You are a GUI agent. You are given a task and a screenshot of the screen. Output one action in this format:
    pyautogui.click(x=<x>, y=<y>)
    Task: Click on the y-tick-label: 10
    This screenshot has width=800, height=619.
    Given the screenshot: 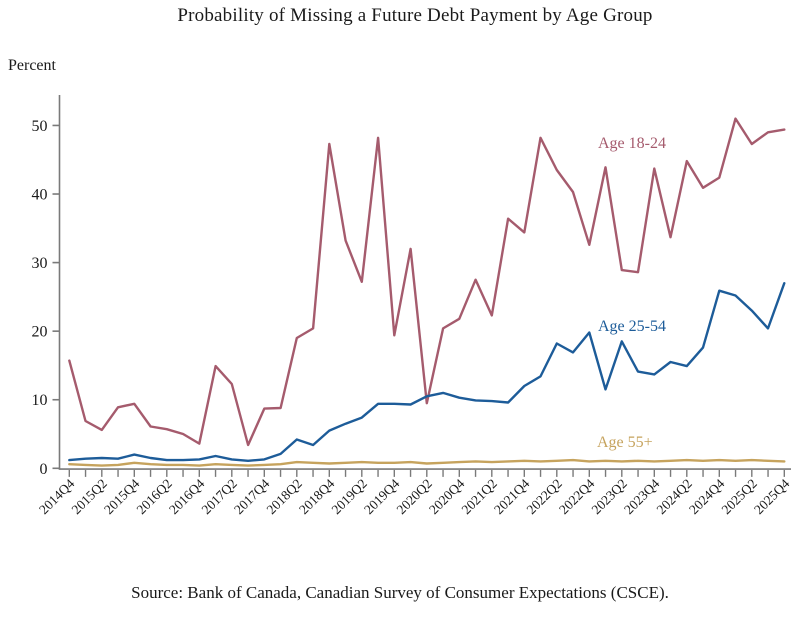 What is the action you would take?
    pyautogui.click(x=40, y=400)
    